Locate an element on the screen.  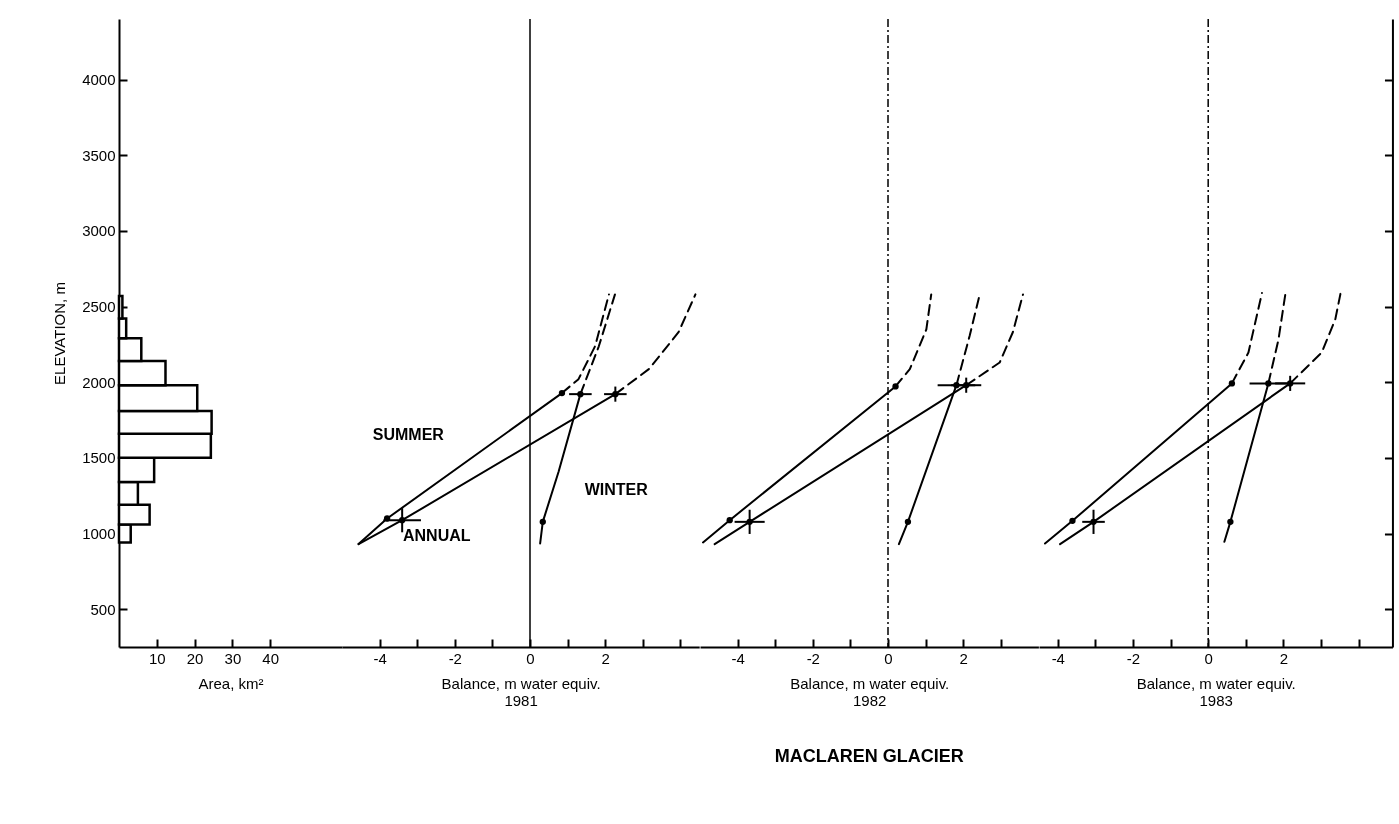
x-tick-label: 30 is located at coordinates (233, 658).